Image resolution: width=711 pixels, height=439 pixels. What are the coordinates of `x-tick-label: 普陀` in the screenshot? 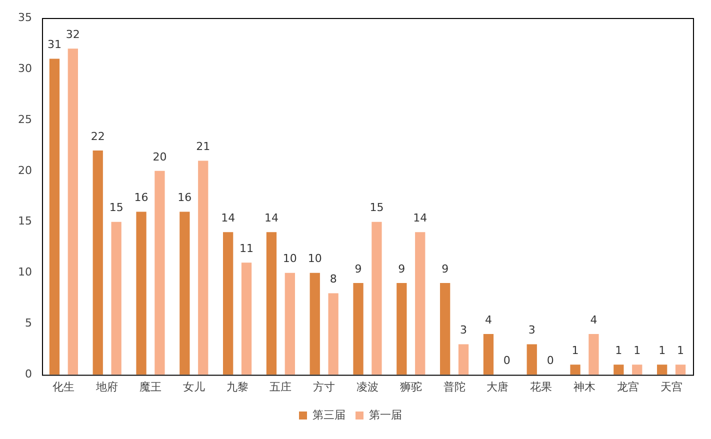 It's located at (454, 387).